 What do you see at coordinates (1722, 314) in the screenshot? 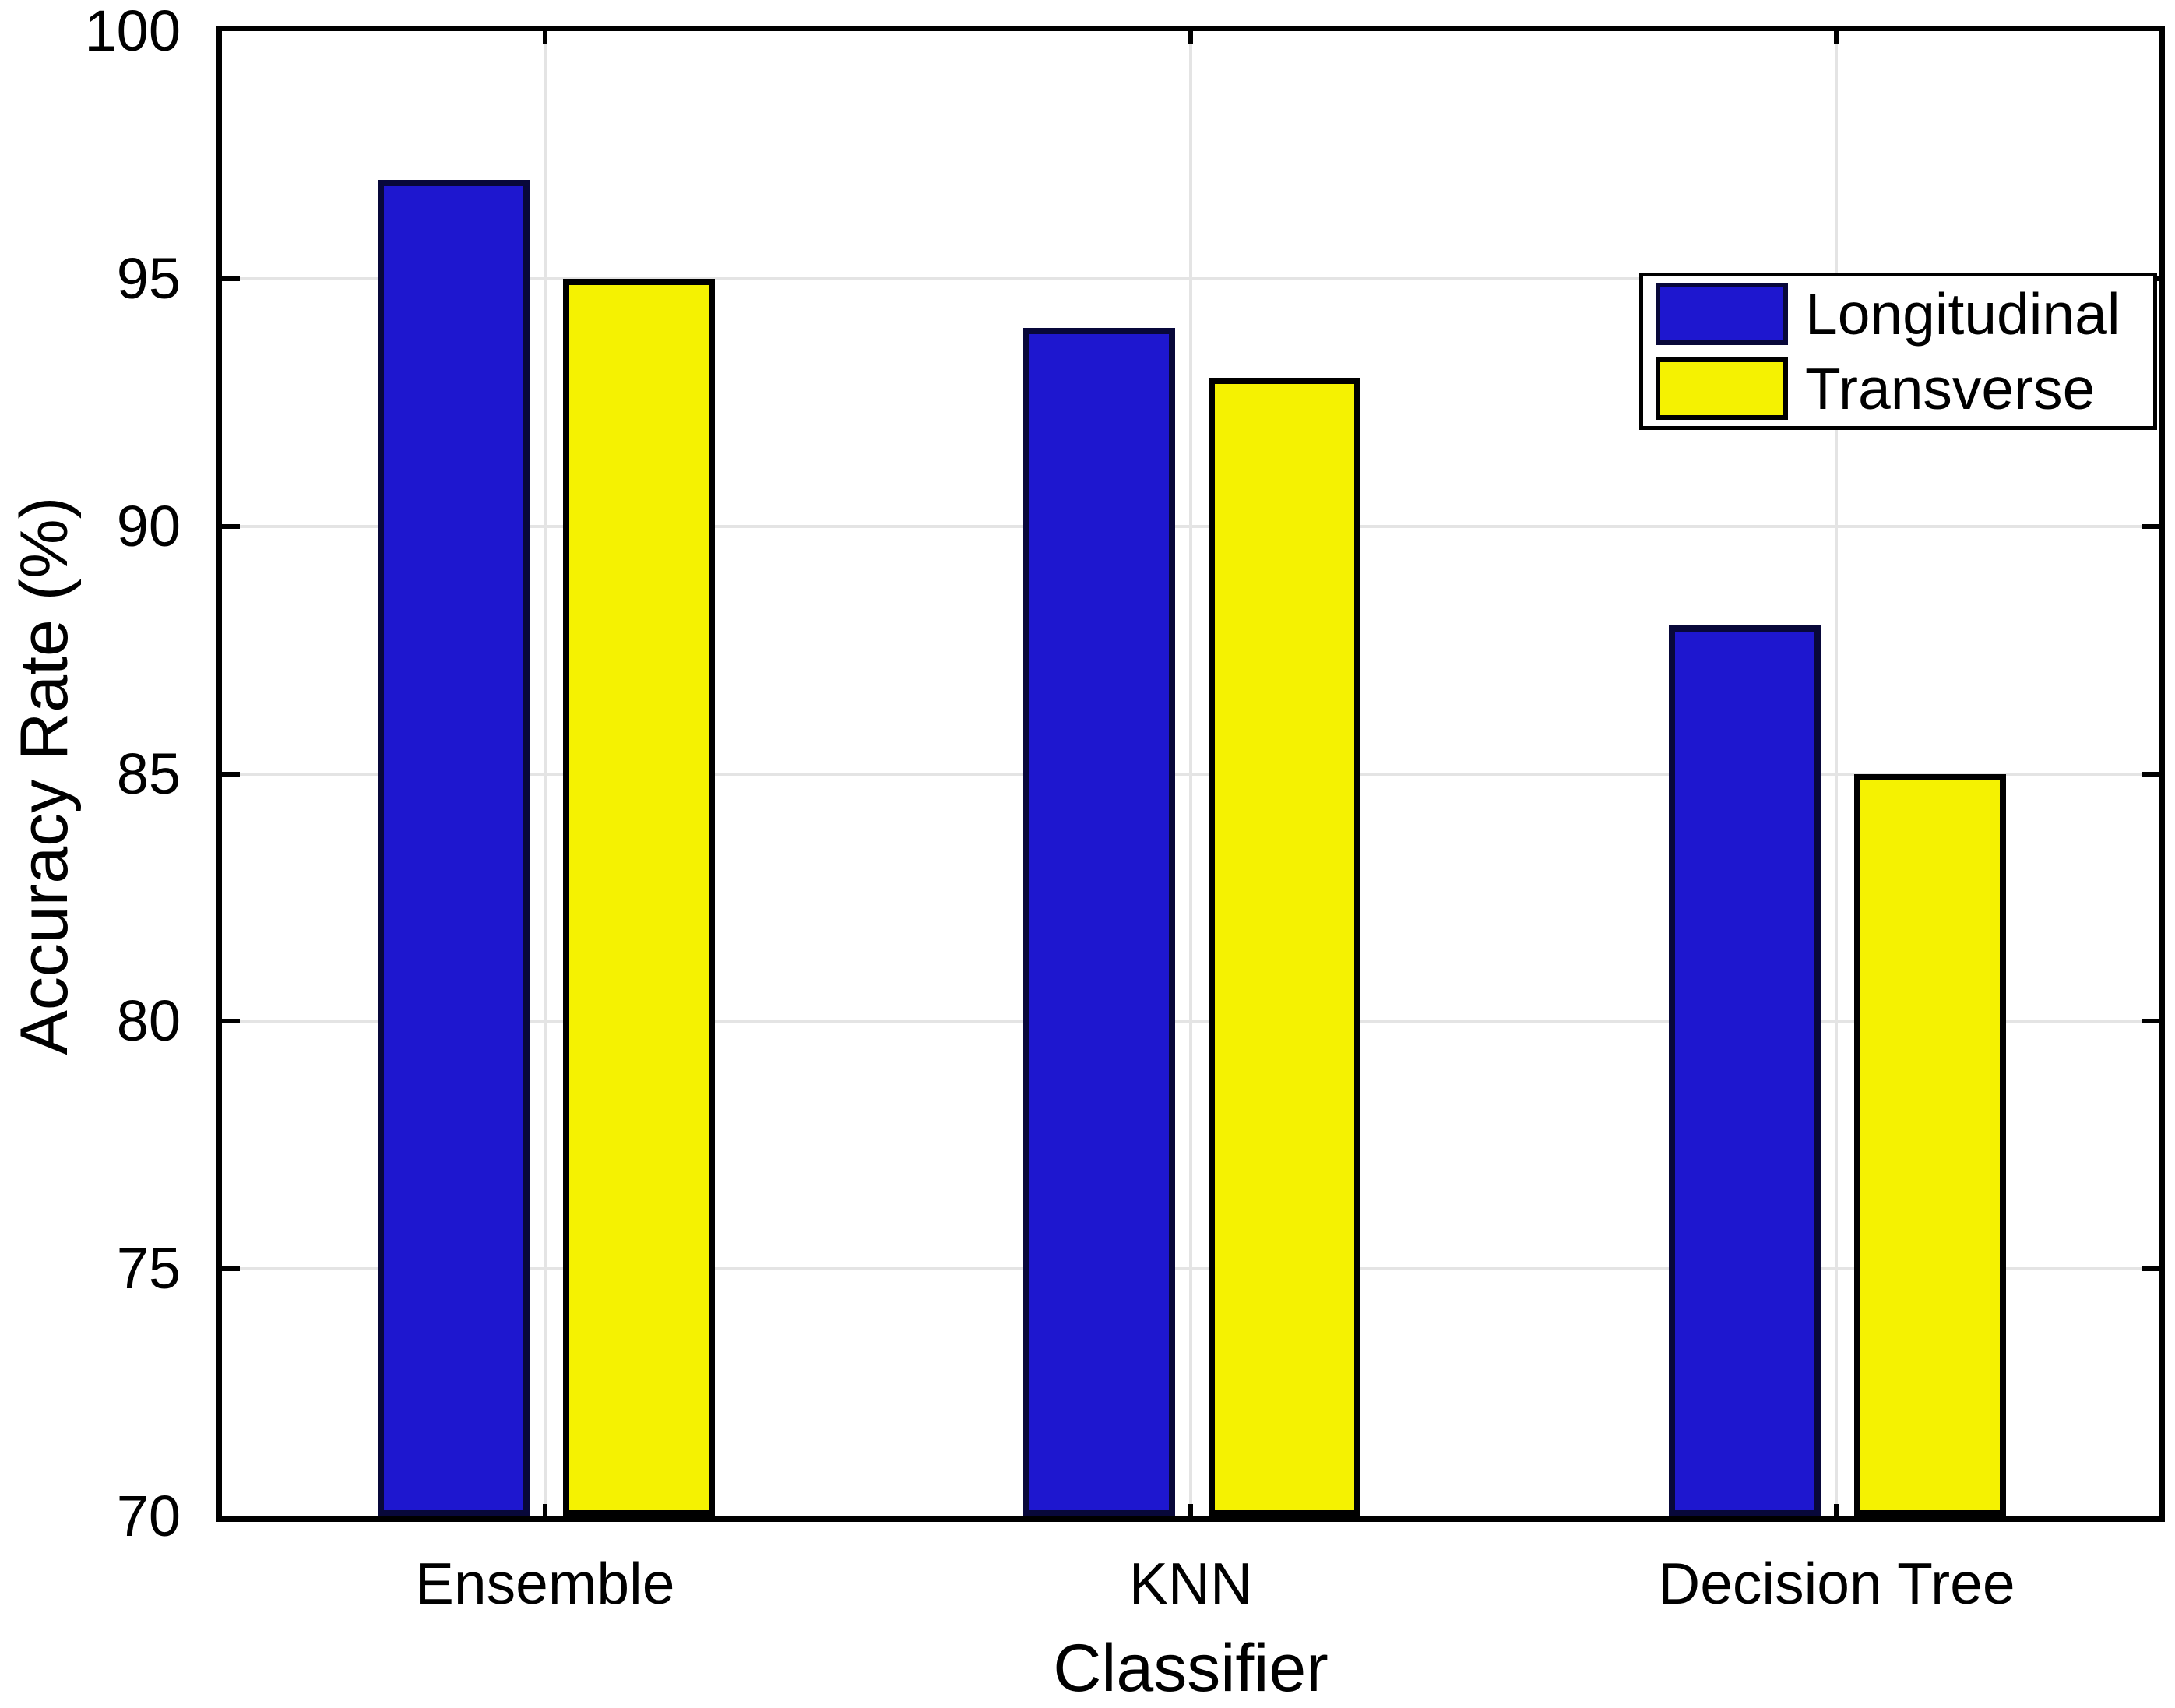
I see `legend-swatch-longitudinal` at bounding box center [1722, 314].